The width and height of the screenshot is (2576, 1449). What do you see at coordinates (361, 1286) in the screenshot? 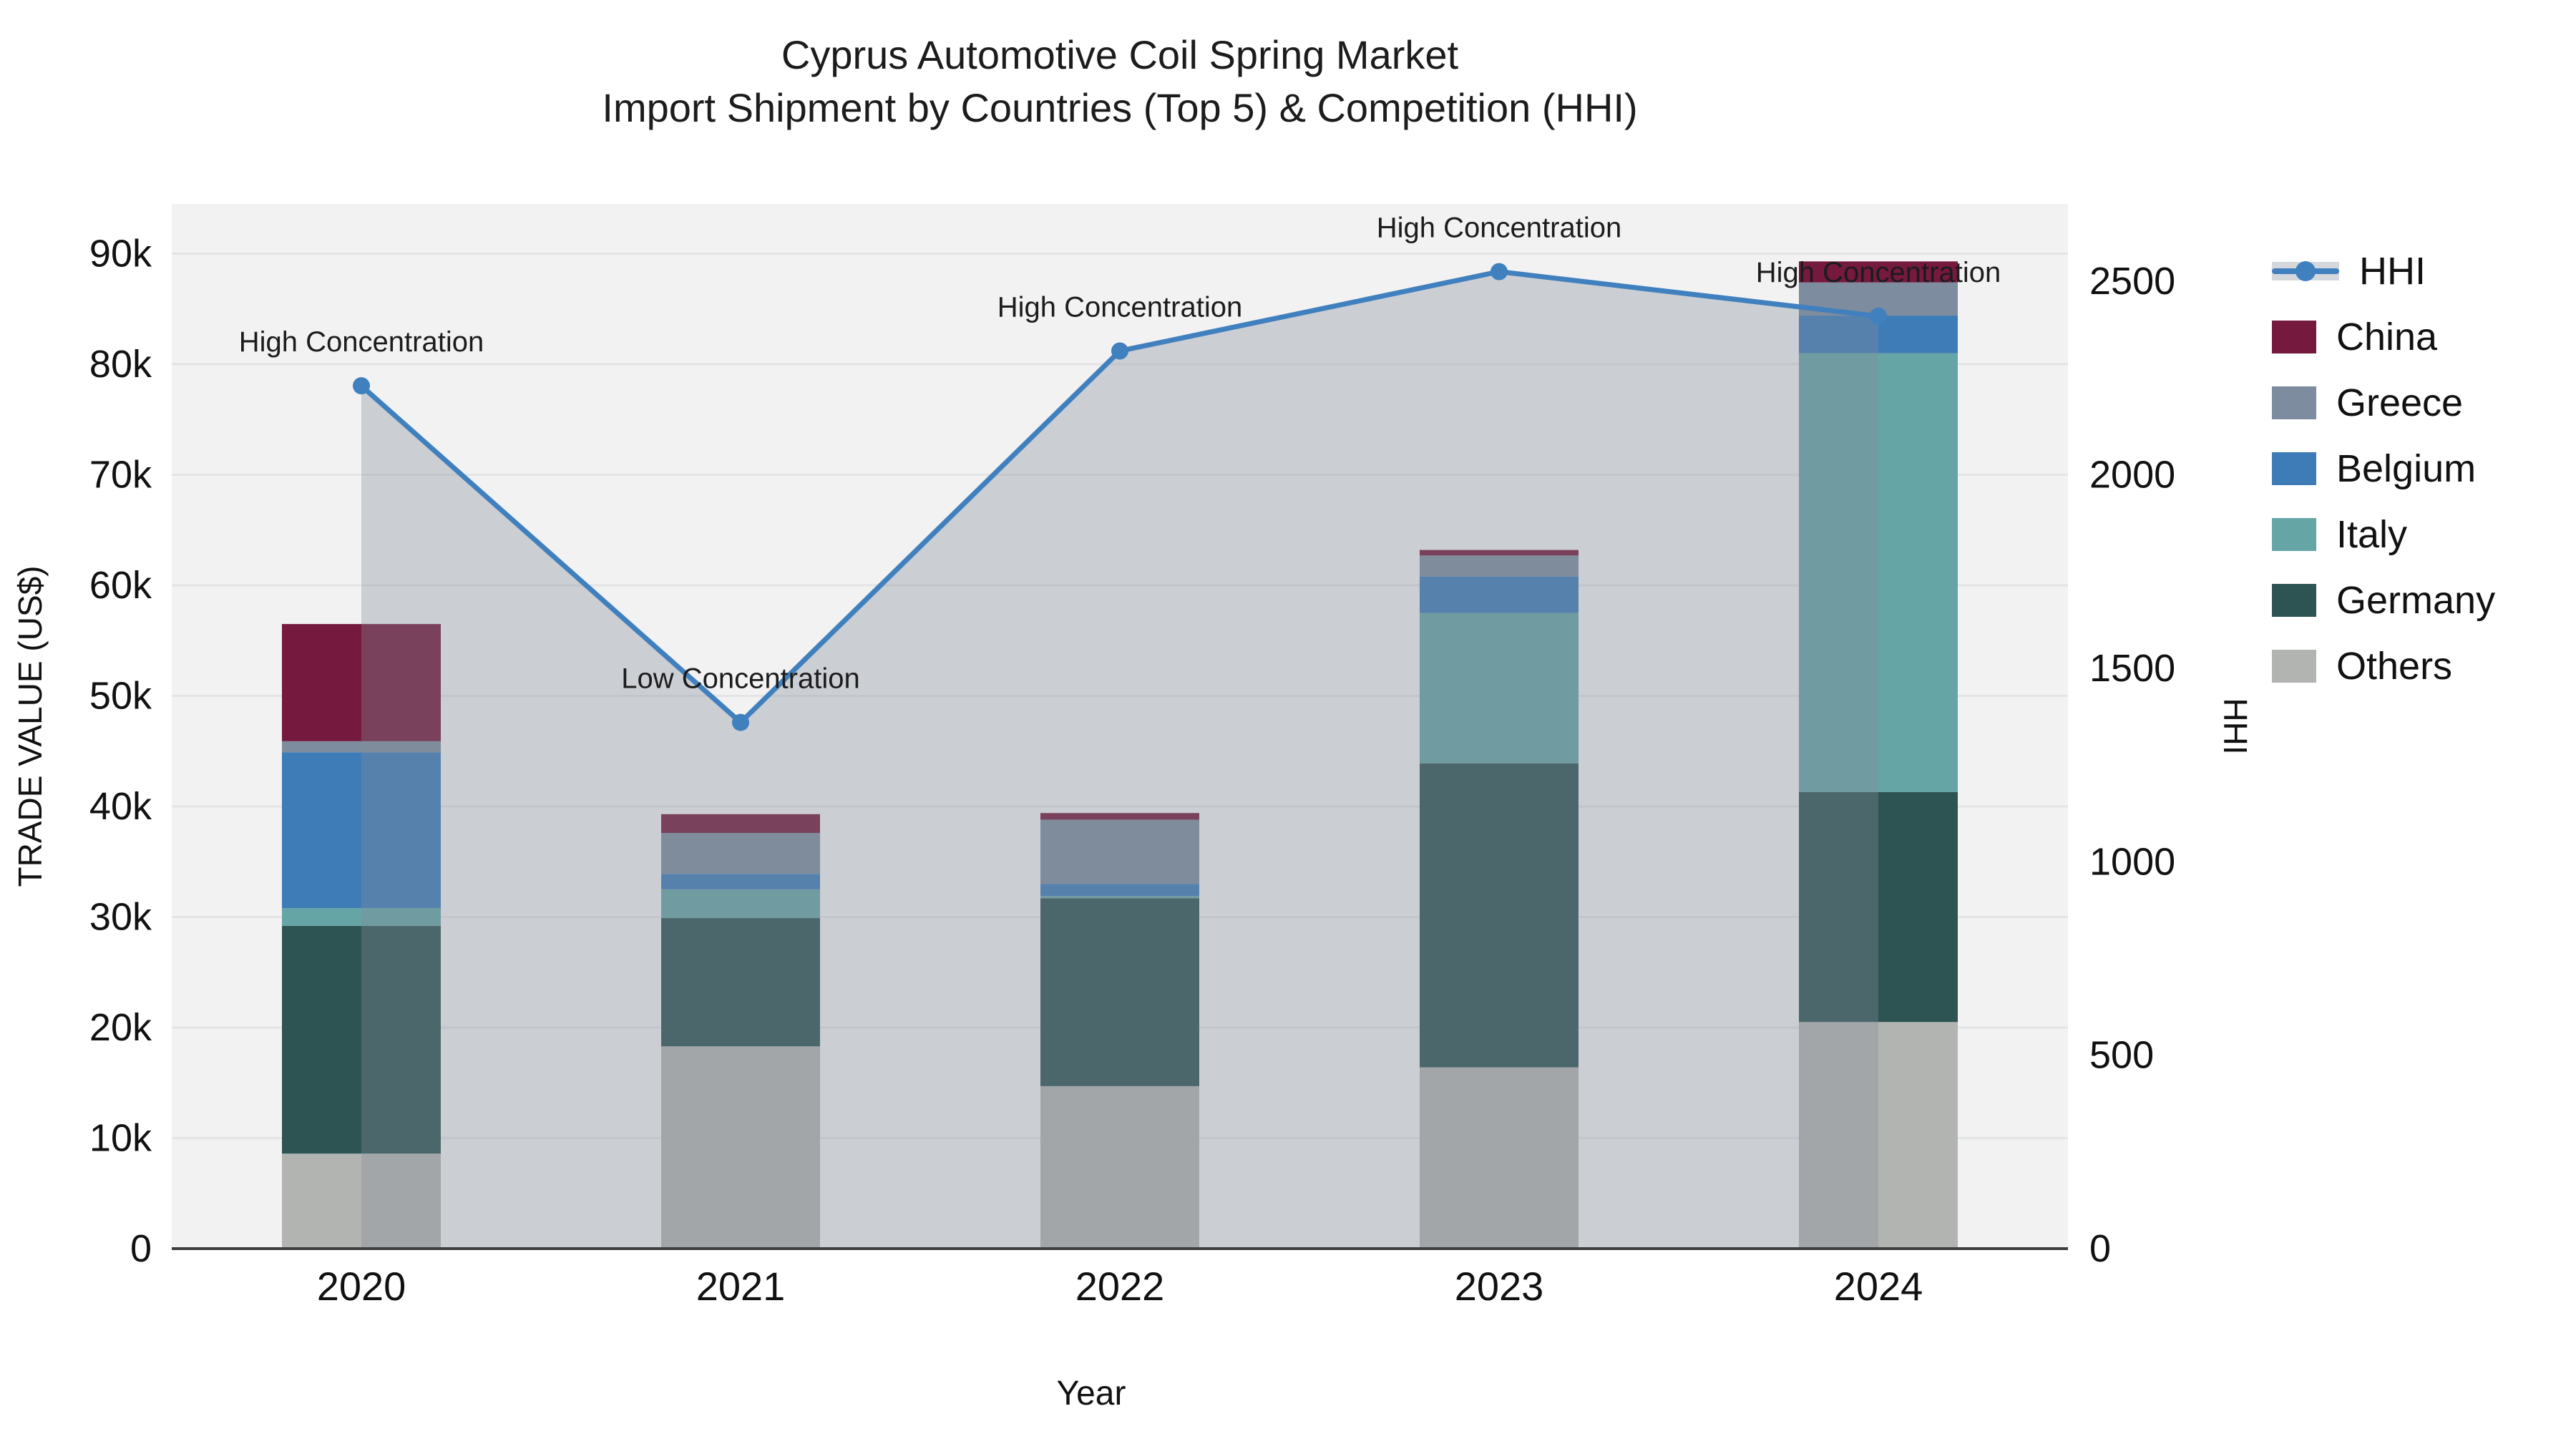
I see `x-tick-label-2020: 2020` at bounding box center [361, 1286].